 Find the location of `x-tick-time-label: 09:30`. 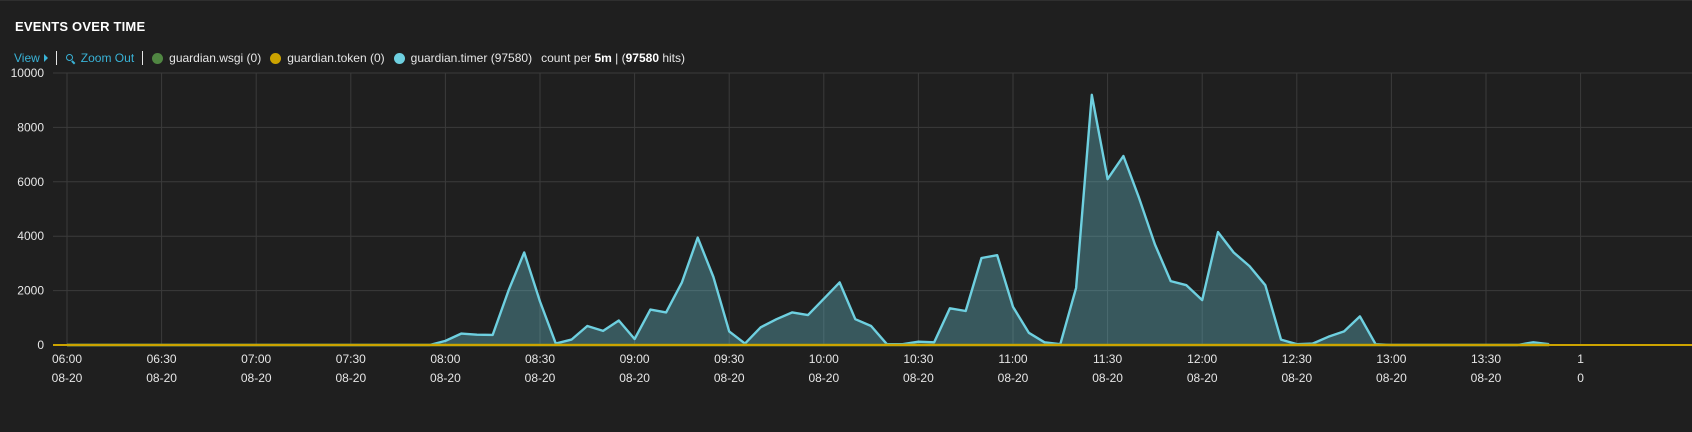

x-tick-time-label: 09:30 is located at coordinates (729, 359).